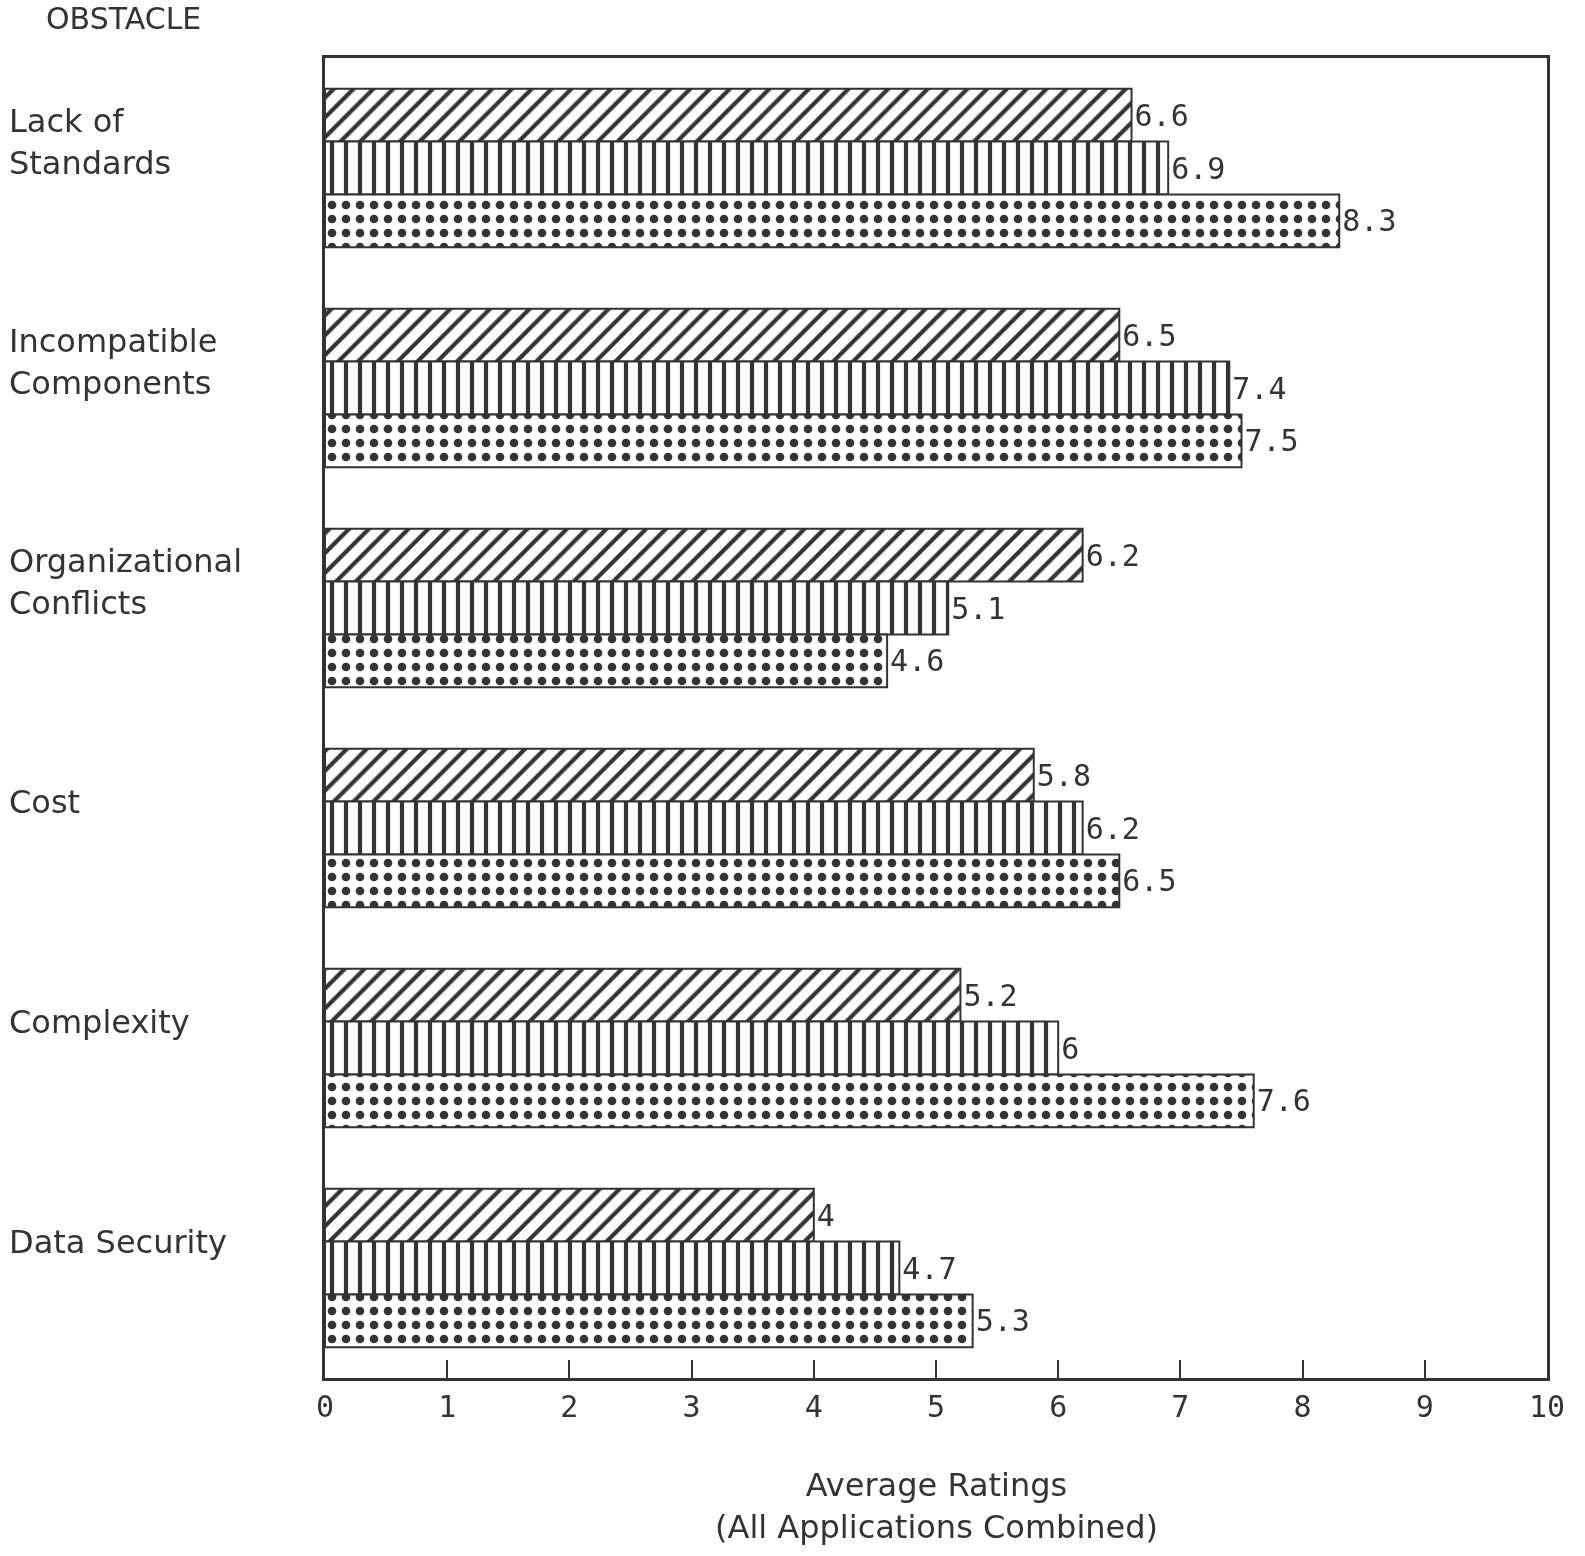 The height and width of the screenshot is (1556, 1585). What do you see at coordinates (1180, 1406) in the screenshot?
I see `x-tick-label: 7` at bounding box center [1180, 1406].